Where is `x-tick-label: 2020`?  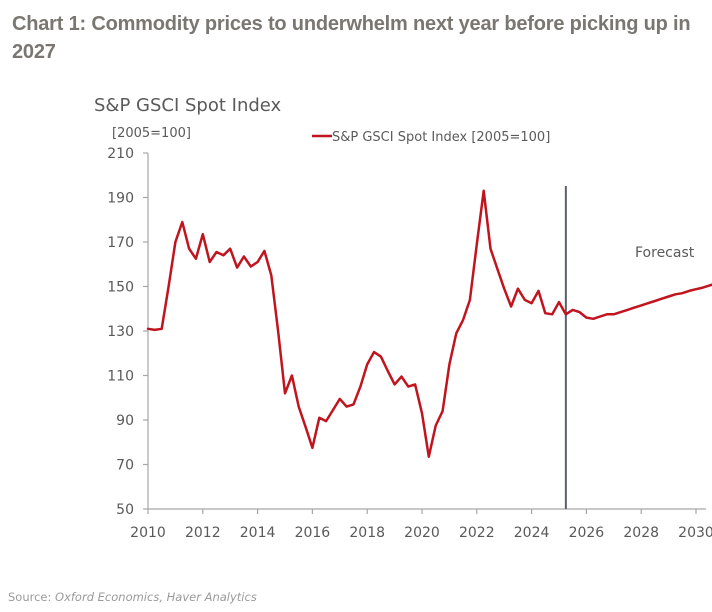
x-tick-label: 2020 is located at coordinates (422, 533).